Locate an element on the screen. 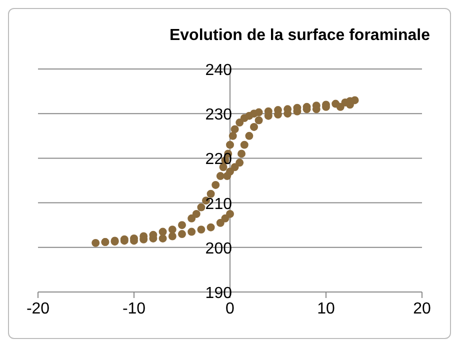  x-tick-label: -20 is located at coordinates (38, 309).